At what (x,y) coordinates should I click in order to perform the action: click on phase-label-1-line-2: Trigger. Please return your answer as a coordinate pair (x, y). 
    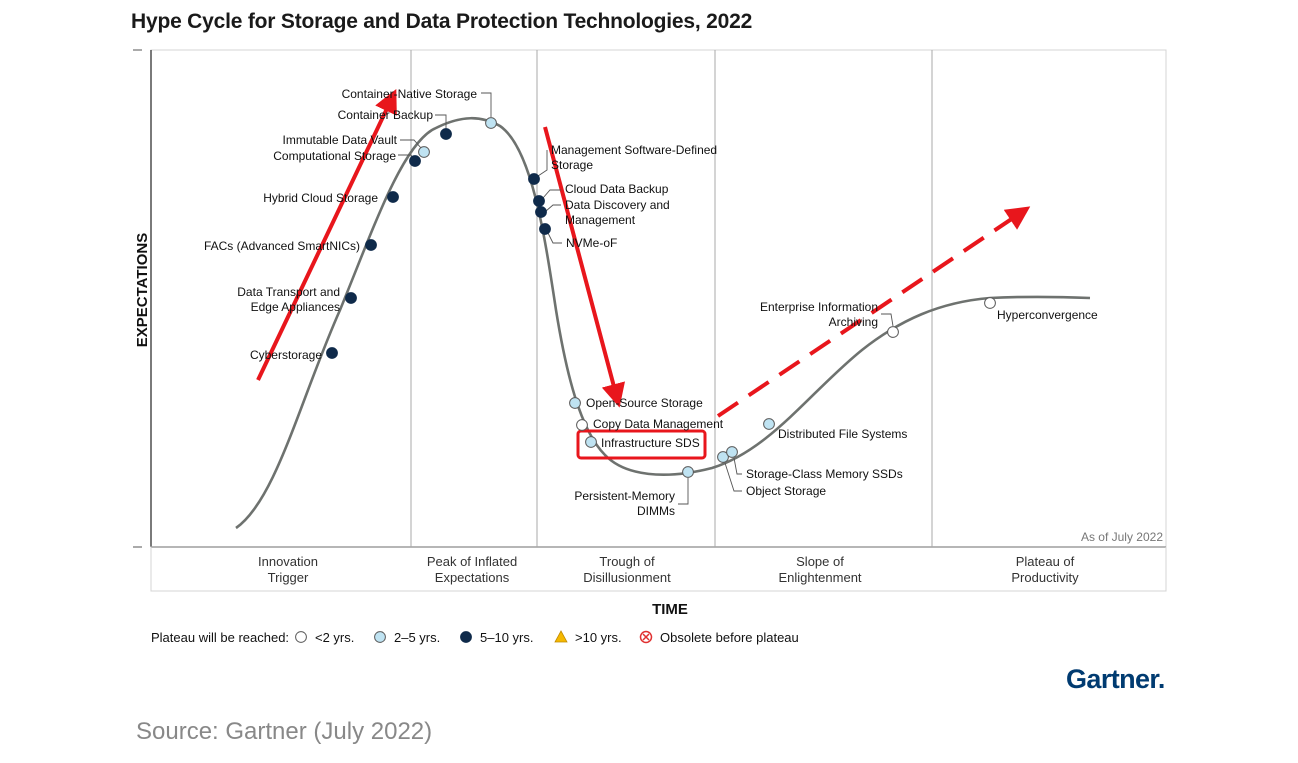
    Looking at the image, I should click on (288, 577).